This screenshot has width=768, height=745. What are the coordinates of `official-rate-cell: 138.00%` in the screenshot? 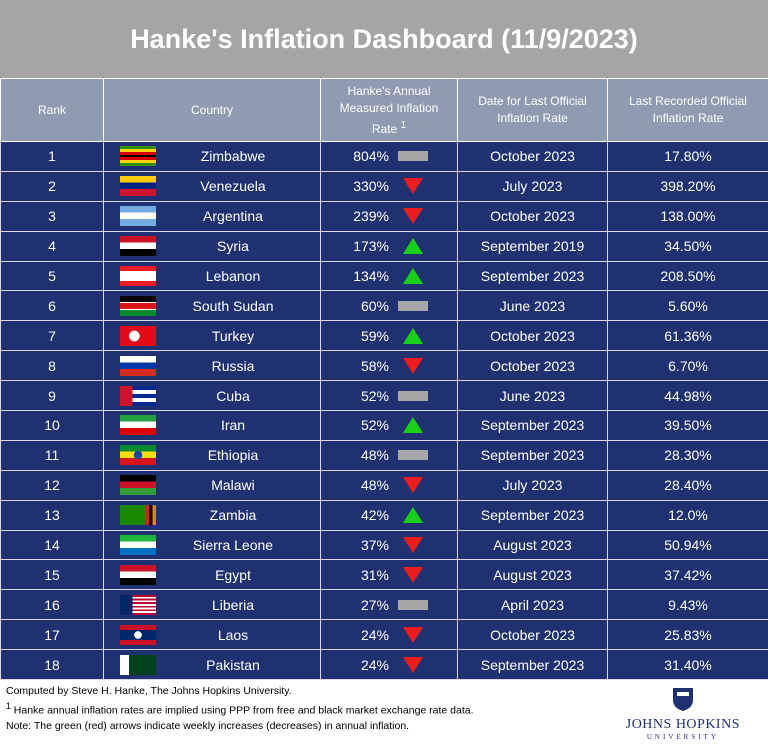 It's located at (687, 216).